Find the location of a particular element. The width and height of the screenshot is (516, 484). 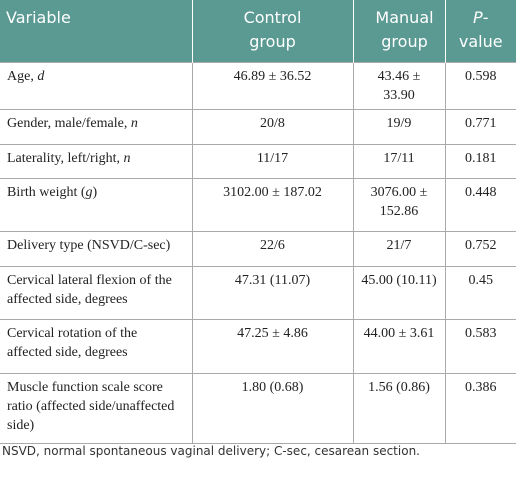

value-cell: 3102.00 ± 187.02 is located at coordinates (272, 204).